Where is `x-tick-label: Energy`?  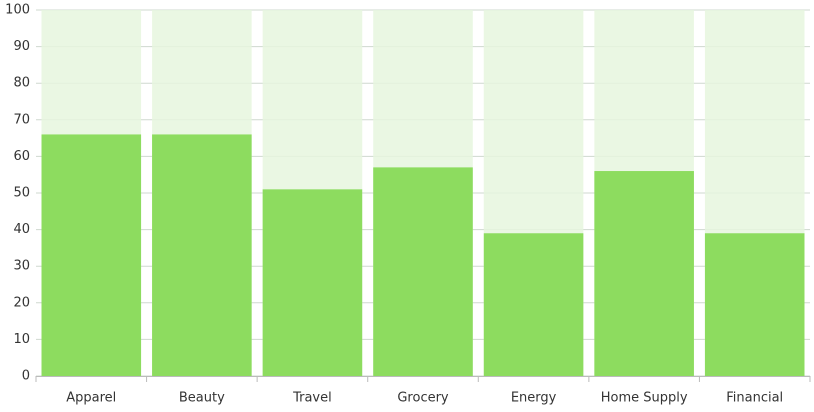 x-tick-label: Energy is located at coordinates (534, 398).